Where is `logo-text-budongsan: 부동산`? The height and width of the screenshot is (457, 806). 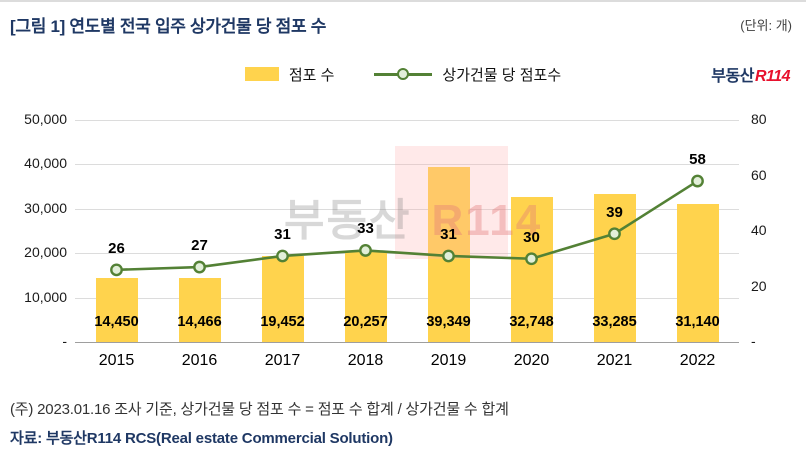
logo-text-budongsan: 부동산 is located at coordinates (732, 76).